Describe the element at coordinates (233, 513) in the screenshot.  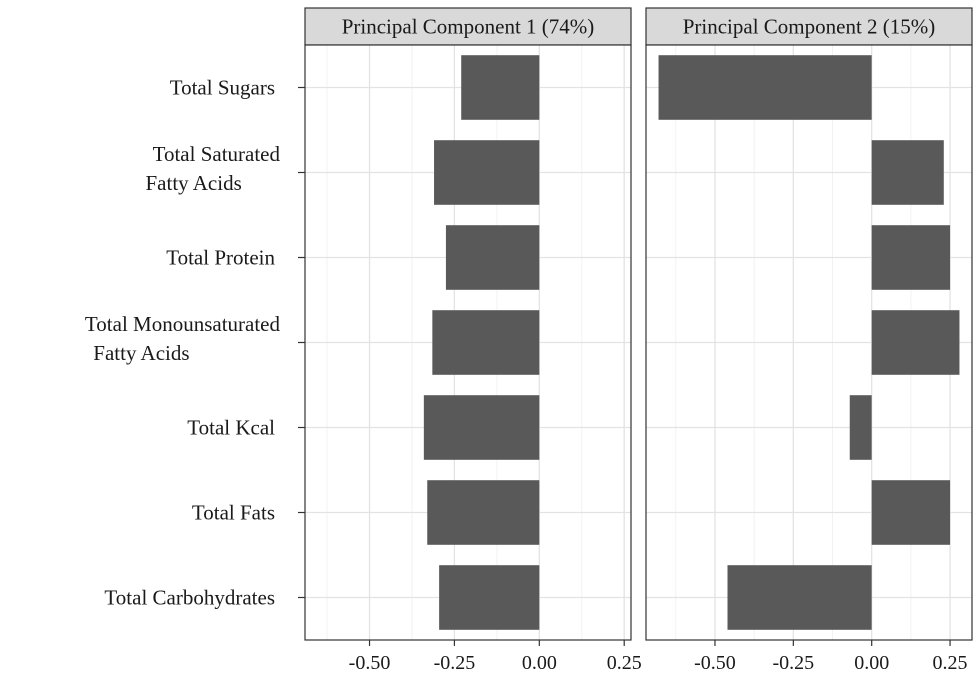
I see `y-tick-label: Total Fats` at that location.